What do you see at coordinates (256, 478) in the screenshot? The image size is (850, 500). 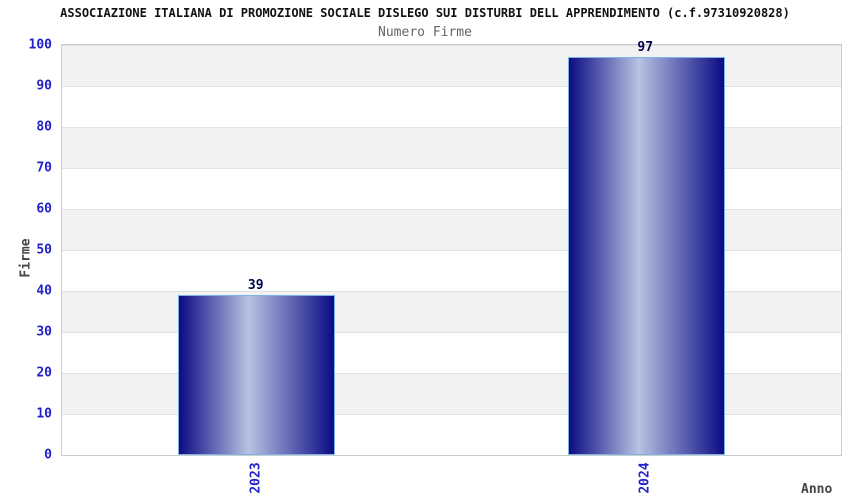 I see `x-tick-label: 2023` at bounding box center [256, 478].